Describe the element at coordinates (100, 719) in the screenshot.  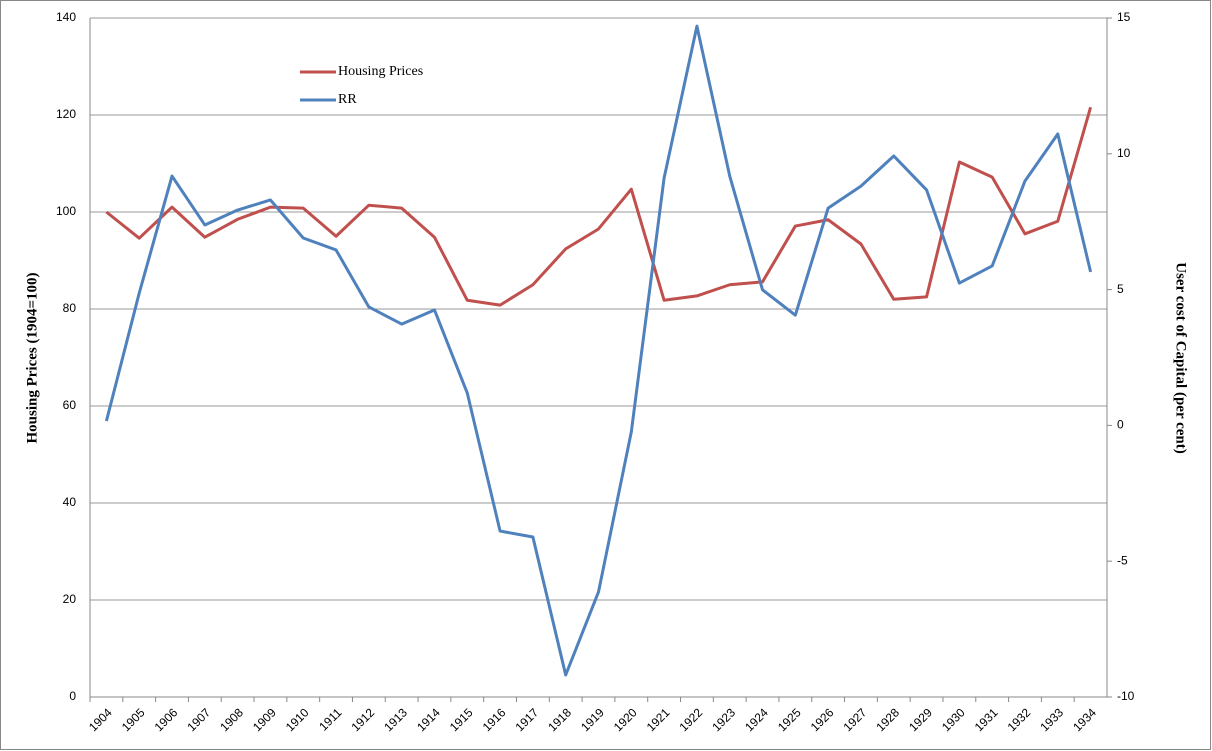
I see `x-tick-label: 1904` at that location.